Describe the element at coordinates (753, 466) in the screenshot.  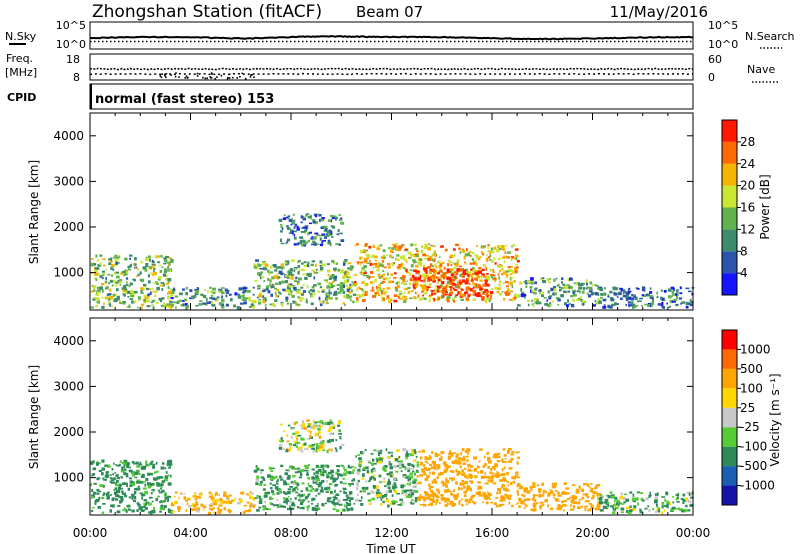
I see `colorbar-tick-label: -500` at that location.